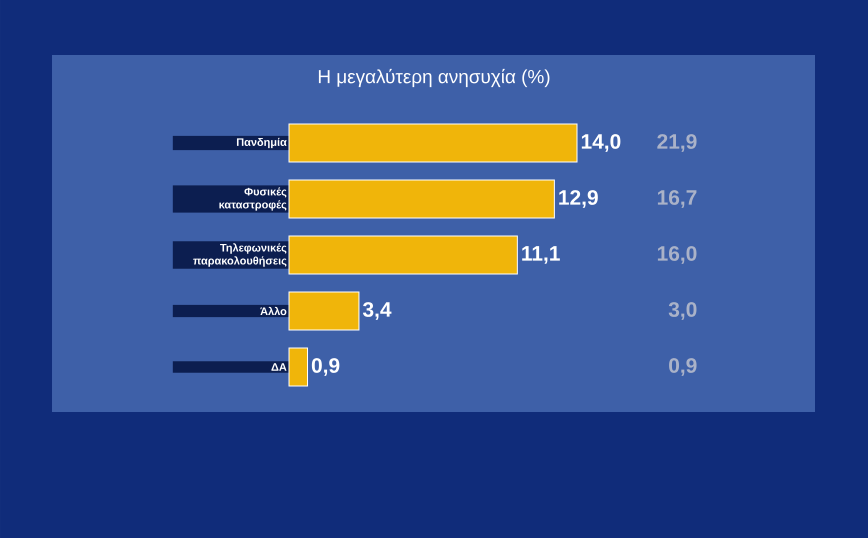 The height and width of the screenshot is (538, 868). Describe the element at coordinates (677, 255) in the screenshot. I see `text: 16,0` at that location.